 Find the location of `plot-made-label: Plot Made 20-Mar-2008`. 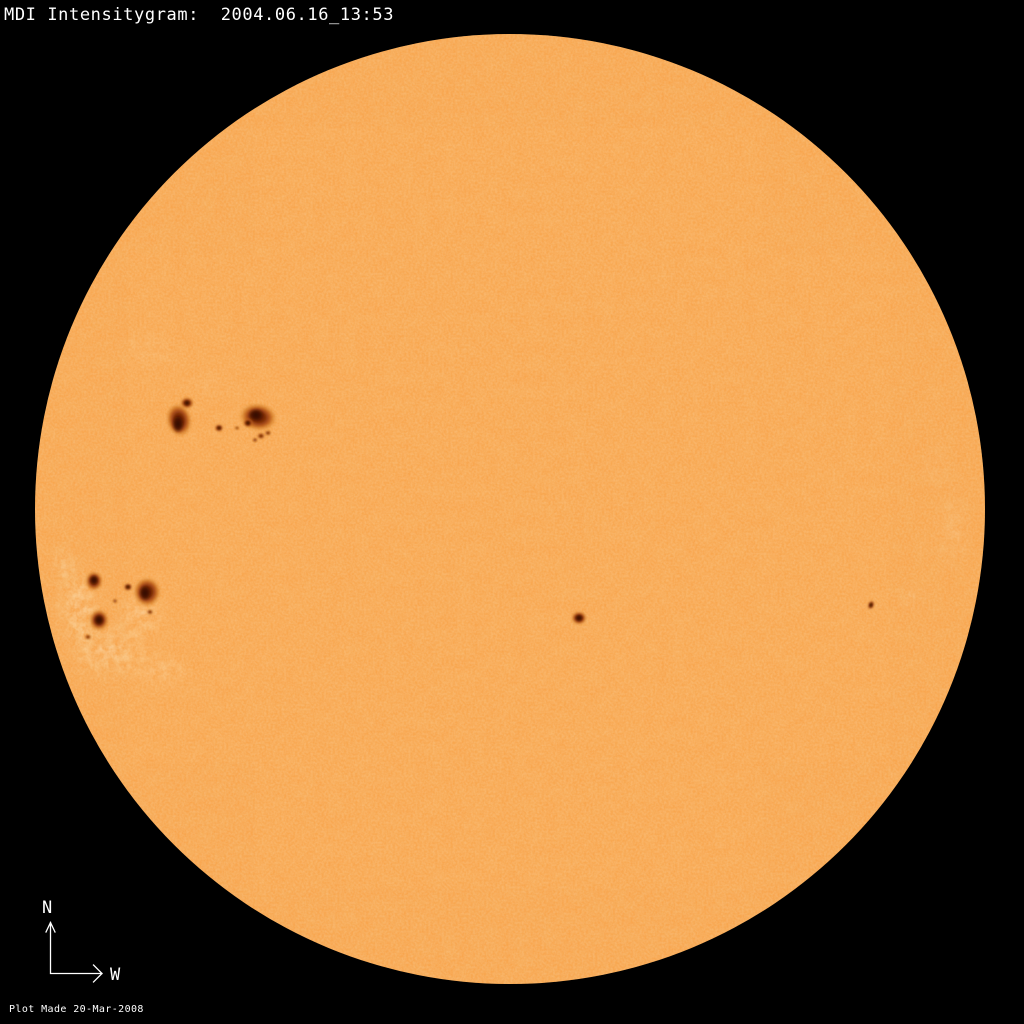

plot-made-label: Plot Made 20-Mar-2008 is located at coordinates (76, 1009).